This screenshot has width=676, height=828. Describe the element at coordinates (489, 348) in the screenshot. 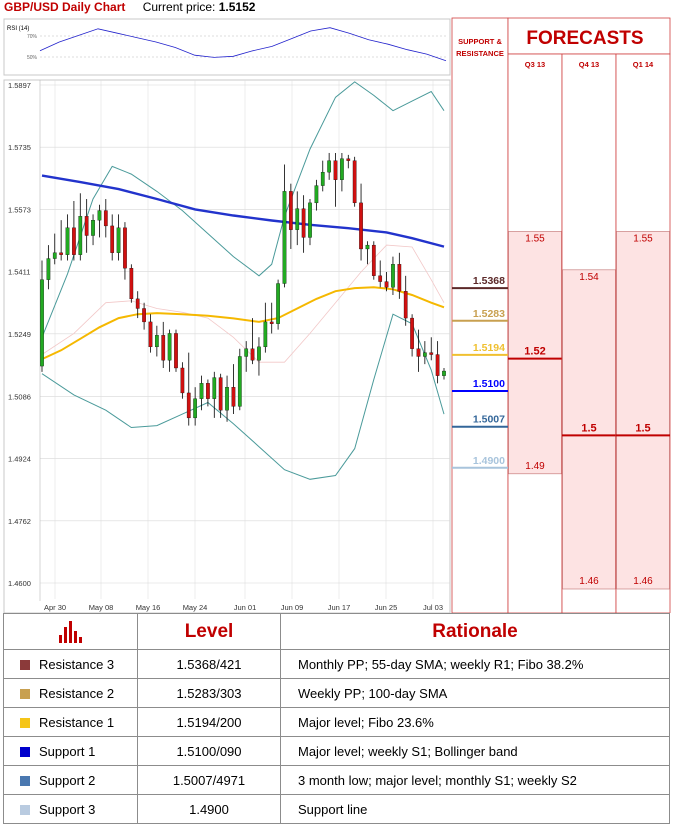

I see `sr-level-label: 1.5194` at that location.